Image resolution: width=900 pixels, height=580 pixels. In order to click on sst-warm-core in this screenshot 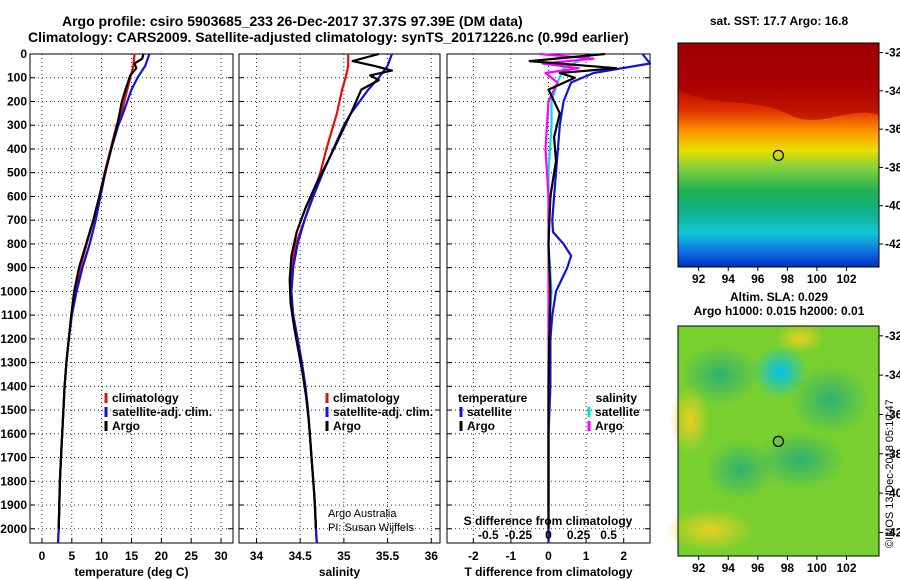, I will do `click(778, 81)`.